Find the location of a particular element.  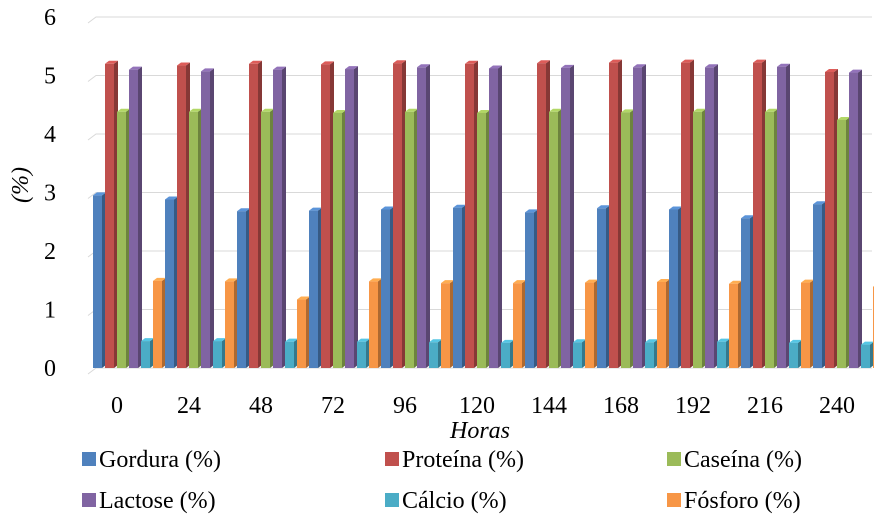

x-tick-label: 216 is located at coordinates (765, 406).